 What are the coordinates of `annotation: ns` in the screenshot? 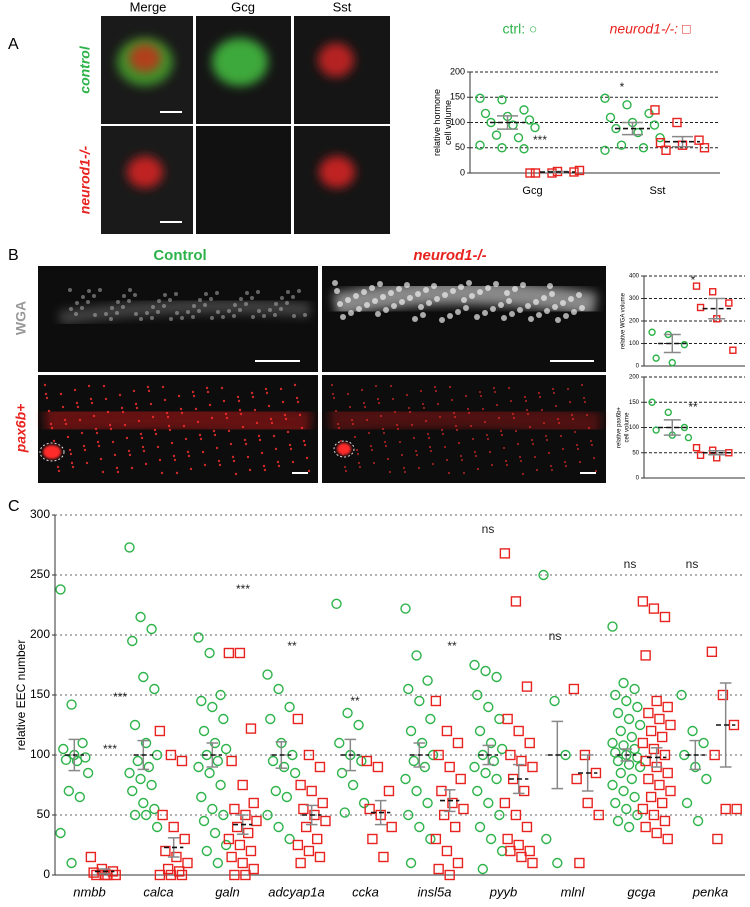 It's located at (630, 564).